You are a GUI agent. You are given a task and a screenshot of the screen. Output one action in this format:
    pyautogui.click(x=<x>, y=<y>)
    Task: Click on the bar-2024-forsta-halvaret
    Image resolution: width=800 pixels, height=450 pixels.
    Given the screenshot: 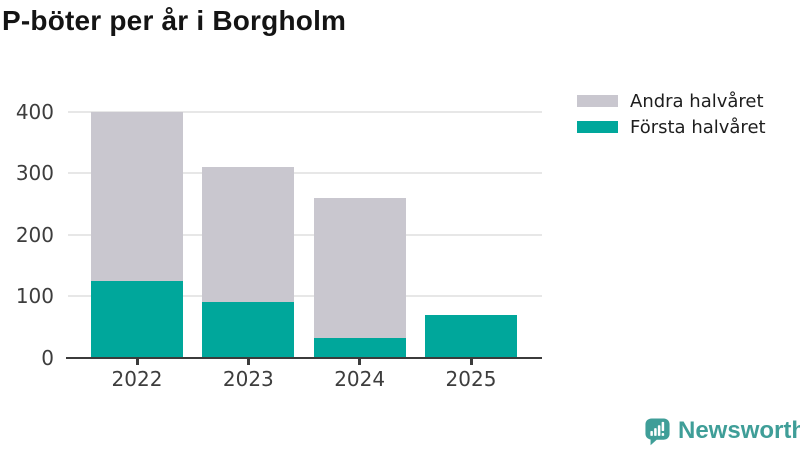 What is the action you would take?
    pyautogui.click(x=359, y=348)
    